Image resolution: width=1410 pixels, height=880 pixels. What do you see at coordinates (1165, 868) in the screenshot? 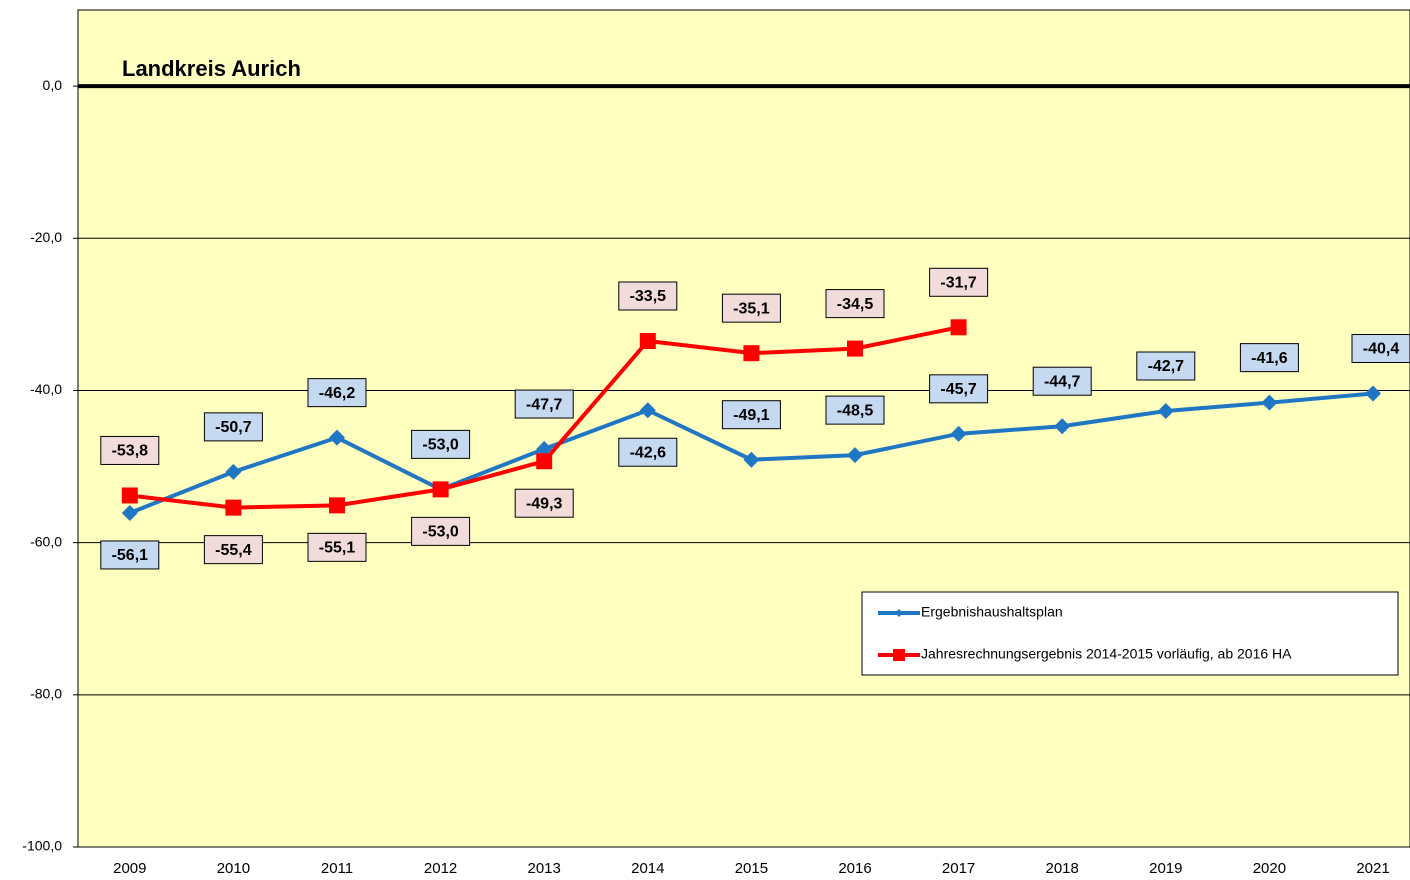
I see `x-tick-label: 2019` at bounding box center [1165, 868].